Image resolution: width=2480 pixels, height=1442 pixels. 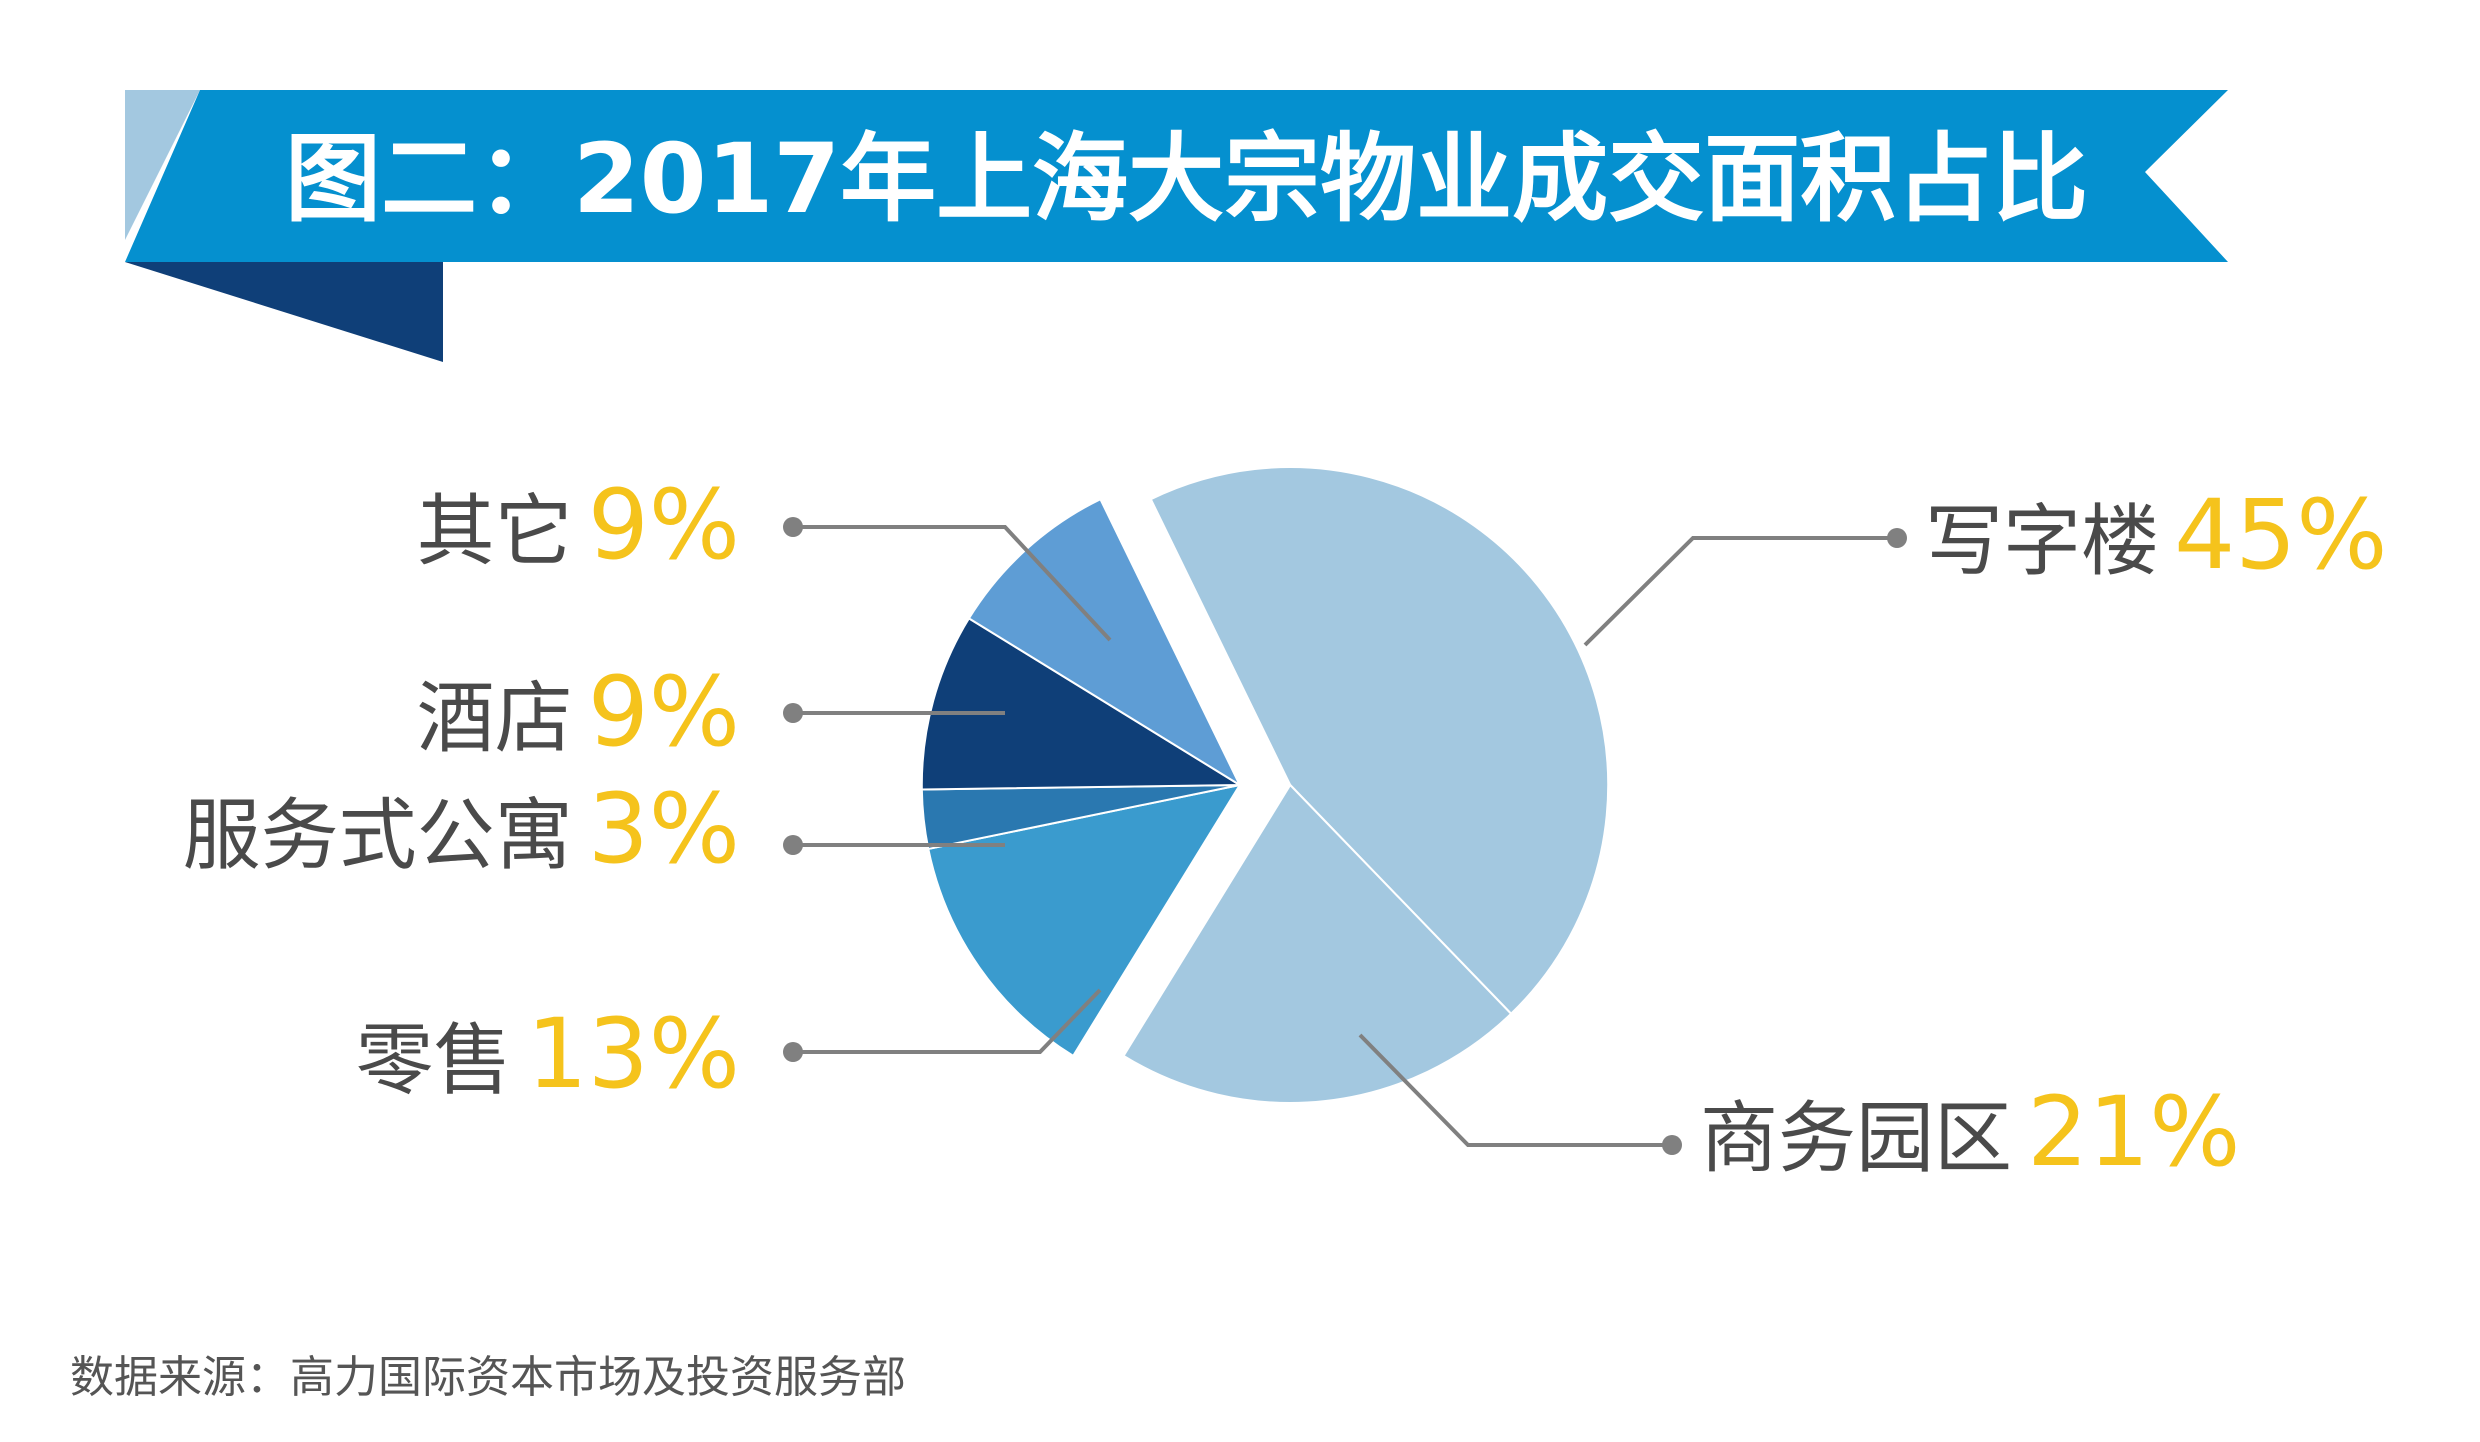 I want to click on label-其它: 其它 9%, so click(x=578, y=525).